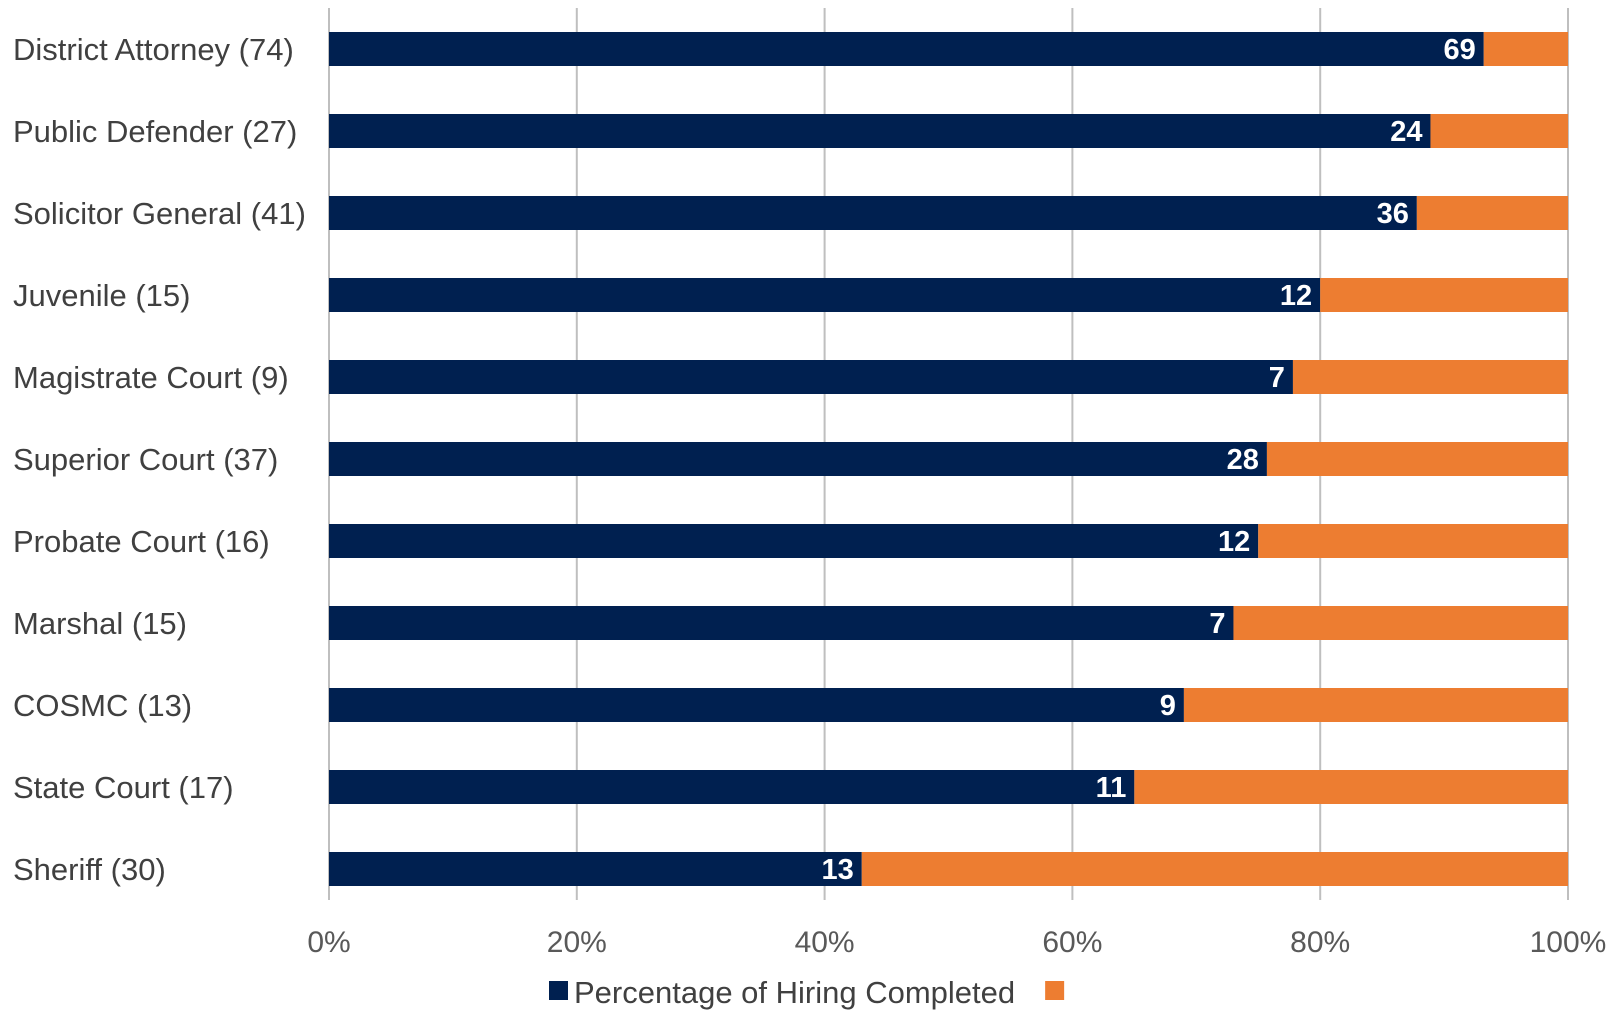  I want to click on data-label: 13, so click(838, 870).